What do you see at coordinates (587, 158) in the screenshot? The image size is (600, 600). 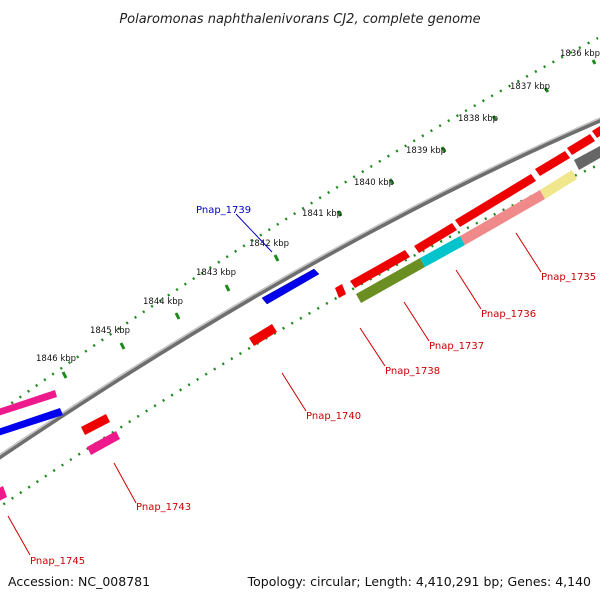 I see `gene-gray-right` at bounding box center [587, 158].